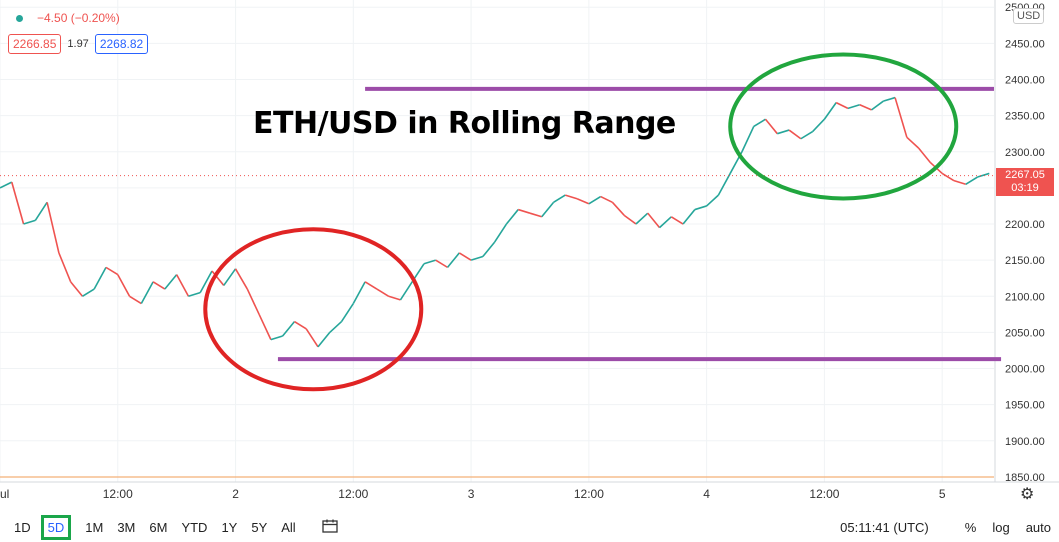 The image size is (1059, 542). Describe the element at coordinates (1025, 261) in the screenshot. I see `y-tick-label: 2150.00` at that location.